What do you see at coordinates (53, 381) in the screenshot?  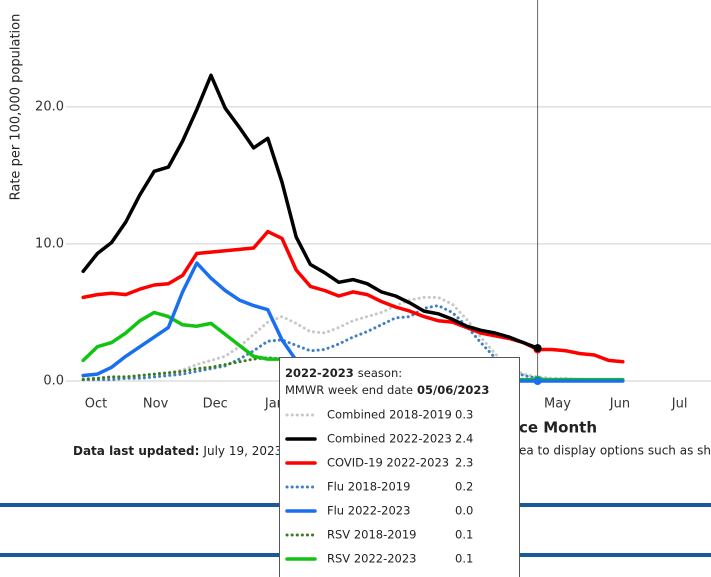 I see `y-tick-label: 0.0` at bounding box center [53, 381].